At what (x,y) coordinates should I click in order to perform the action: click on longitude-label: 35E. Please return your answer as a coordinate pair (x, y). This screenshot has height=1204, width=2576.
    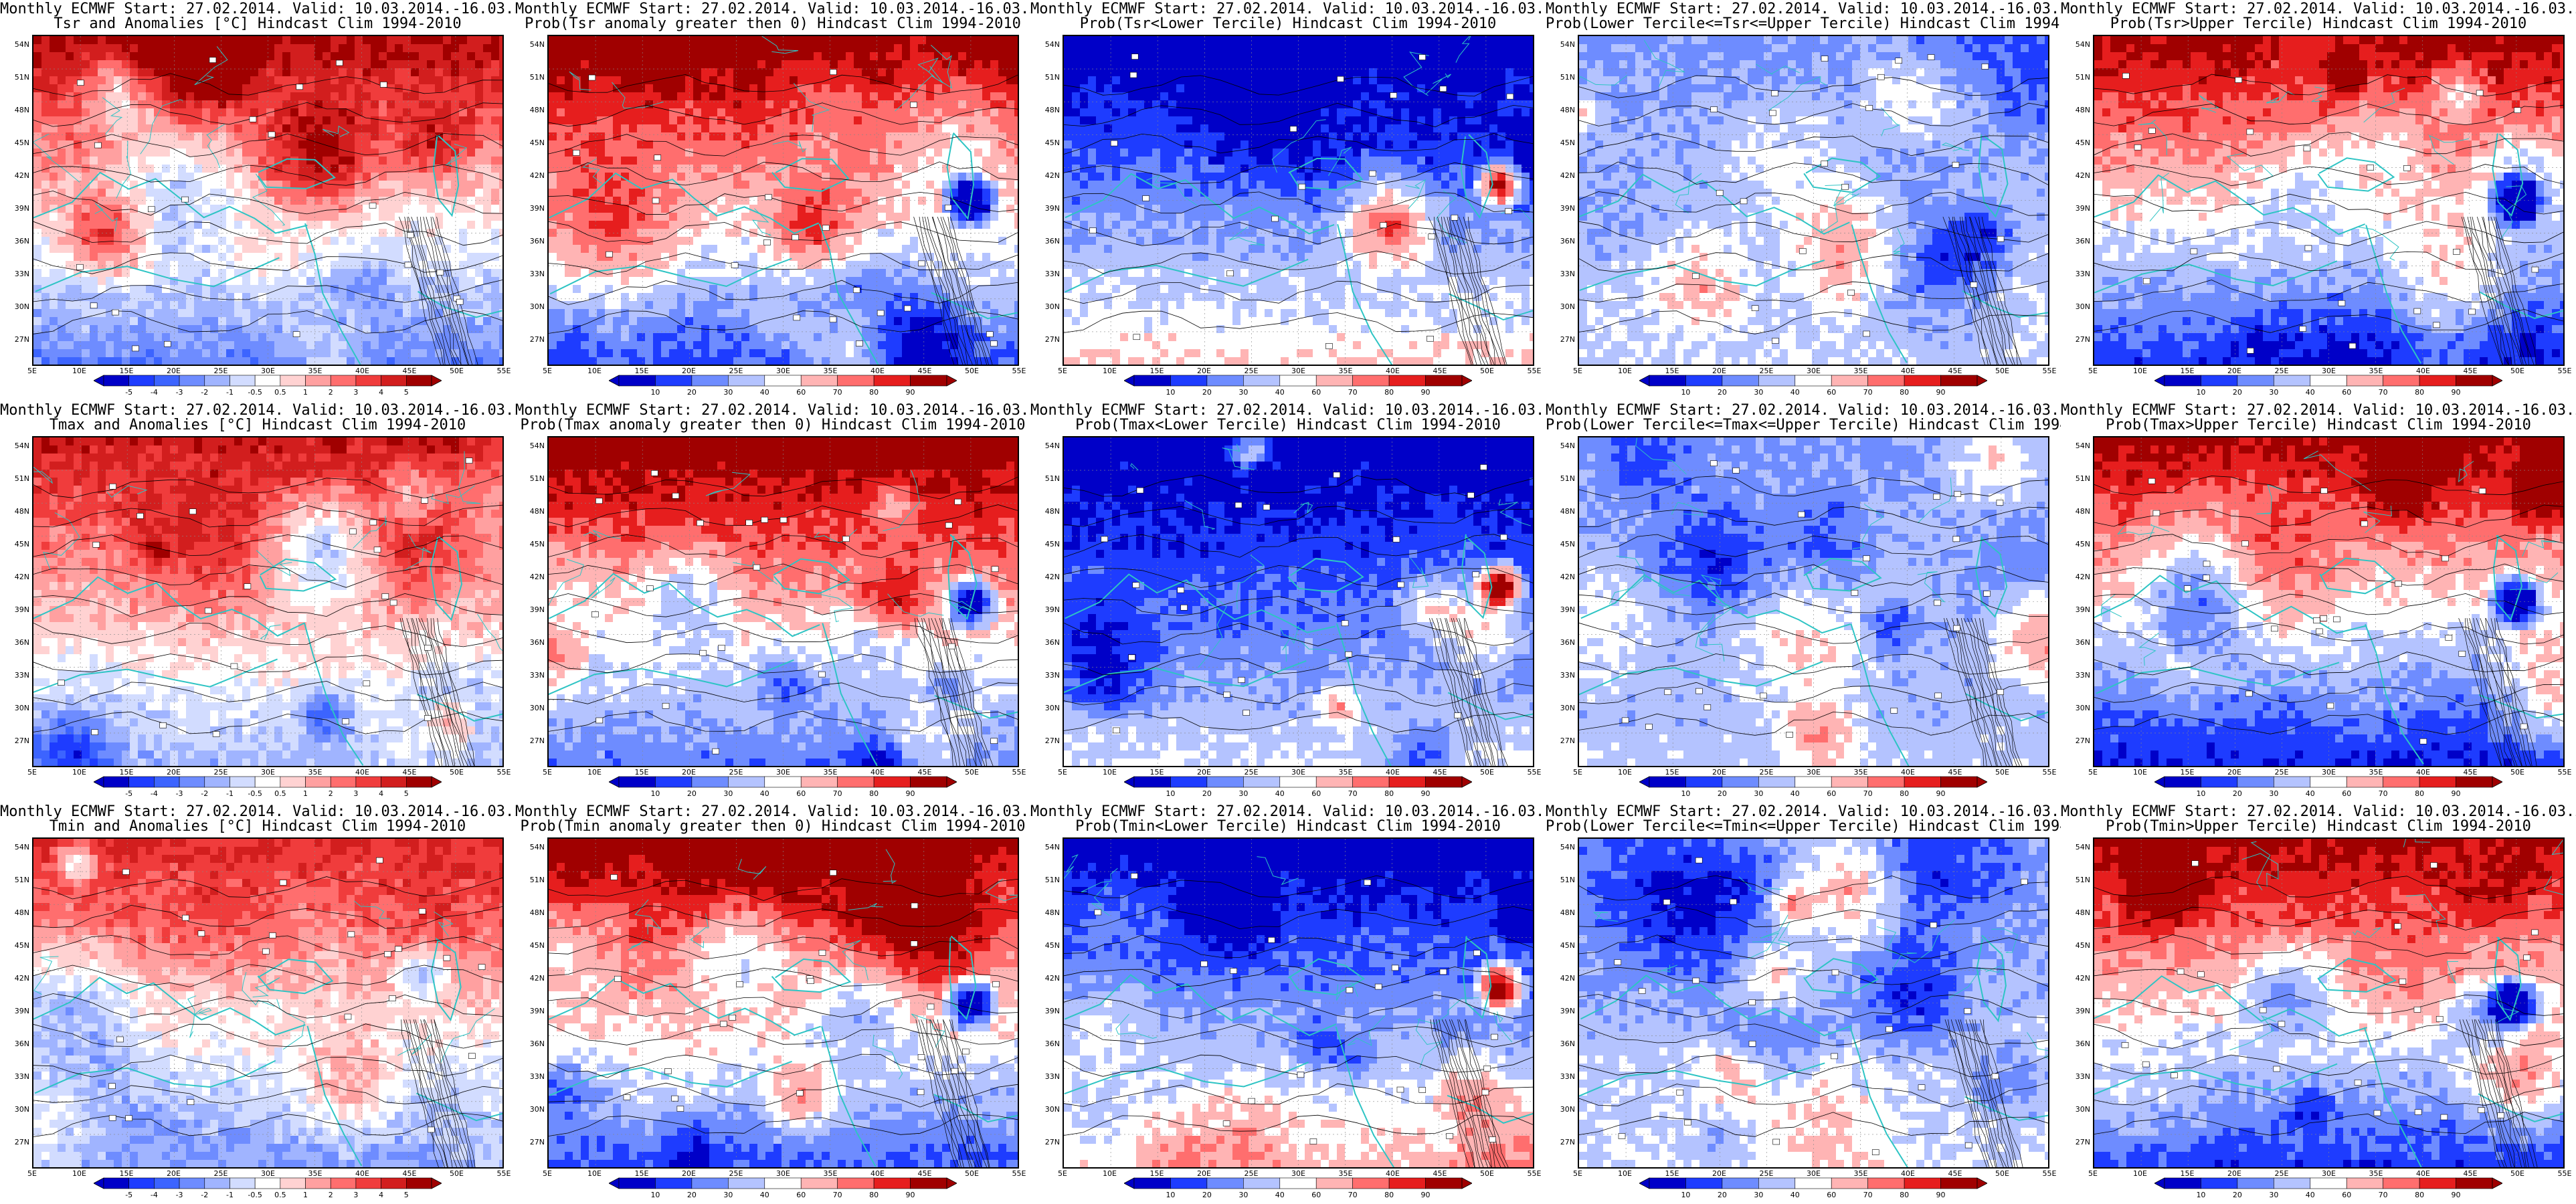
    Looking at the image, I should click on (2376, 1173).